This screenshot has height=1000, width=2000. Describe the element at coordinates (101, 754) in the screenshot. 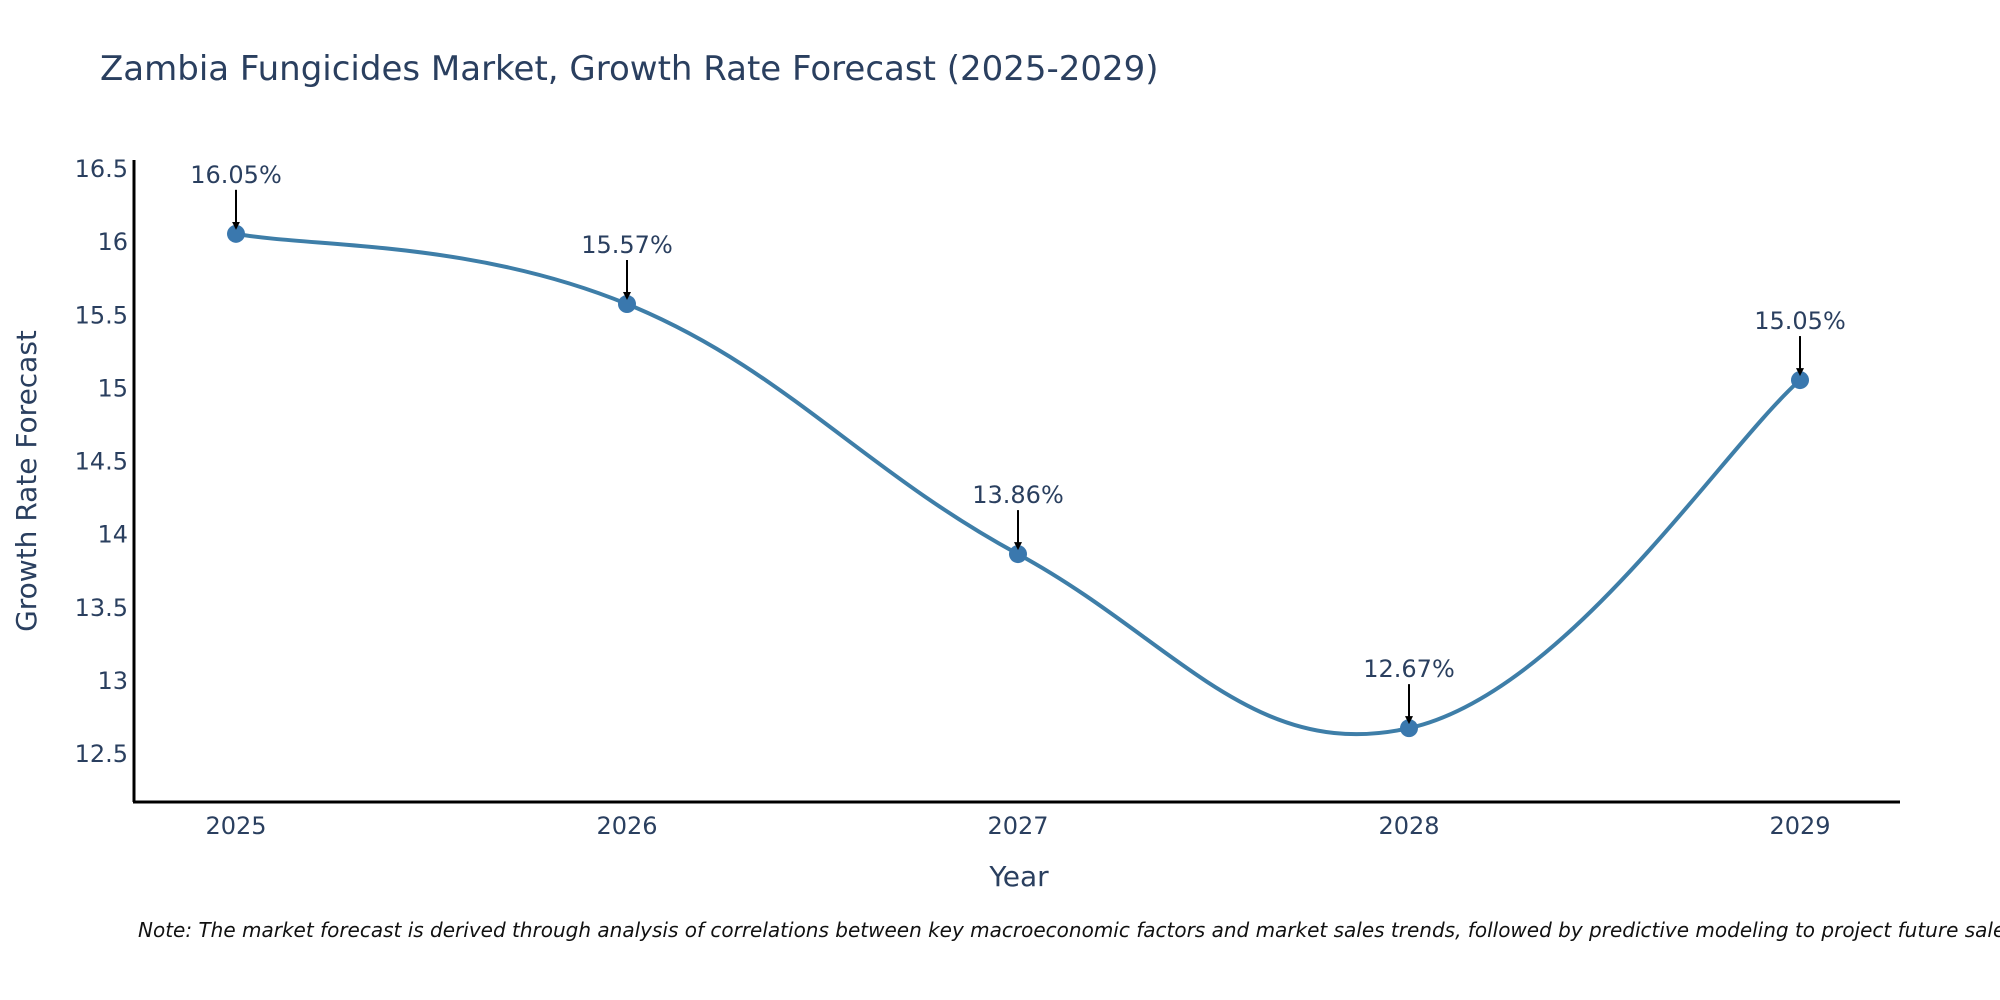

I see `y-tick-label: 12.5` at that location.